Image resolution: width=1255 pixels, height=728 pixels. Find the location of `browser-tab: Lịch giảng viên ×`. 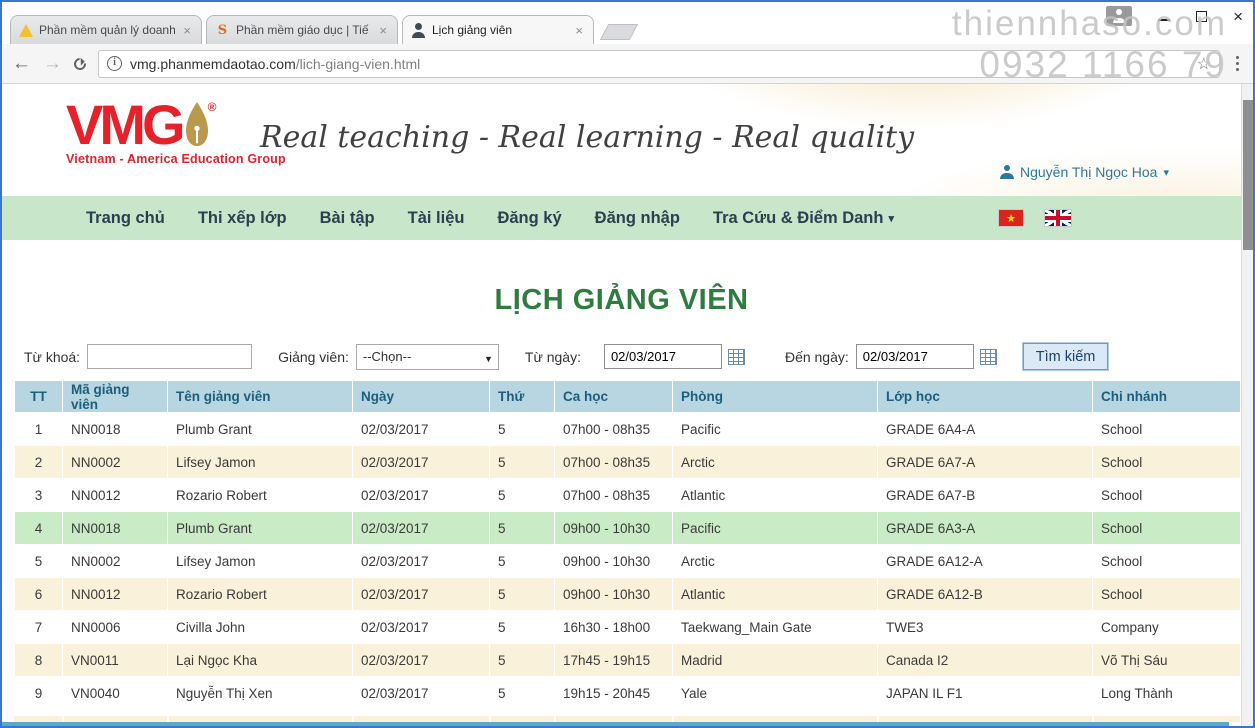

browser-tab: Lịch giảng viên × is located at coordinates (498, 29).